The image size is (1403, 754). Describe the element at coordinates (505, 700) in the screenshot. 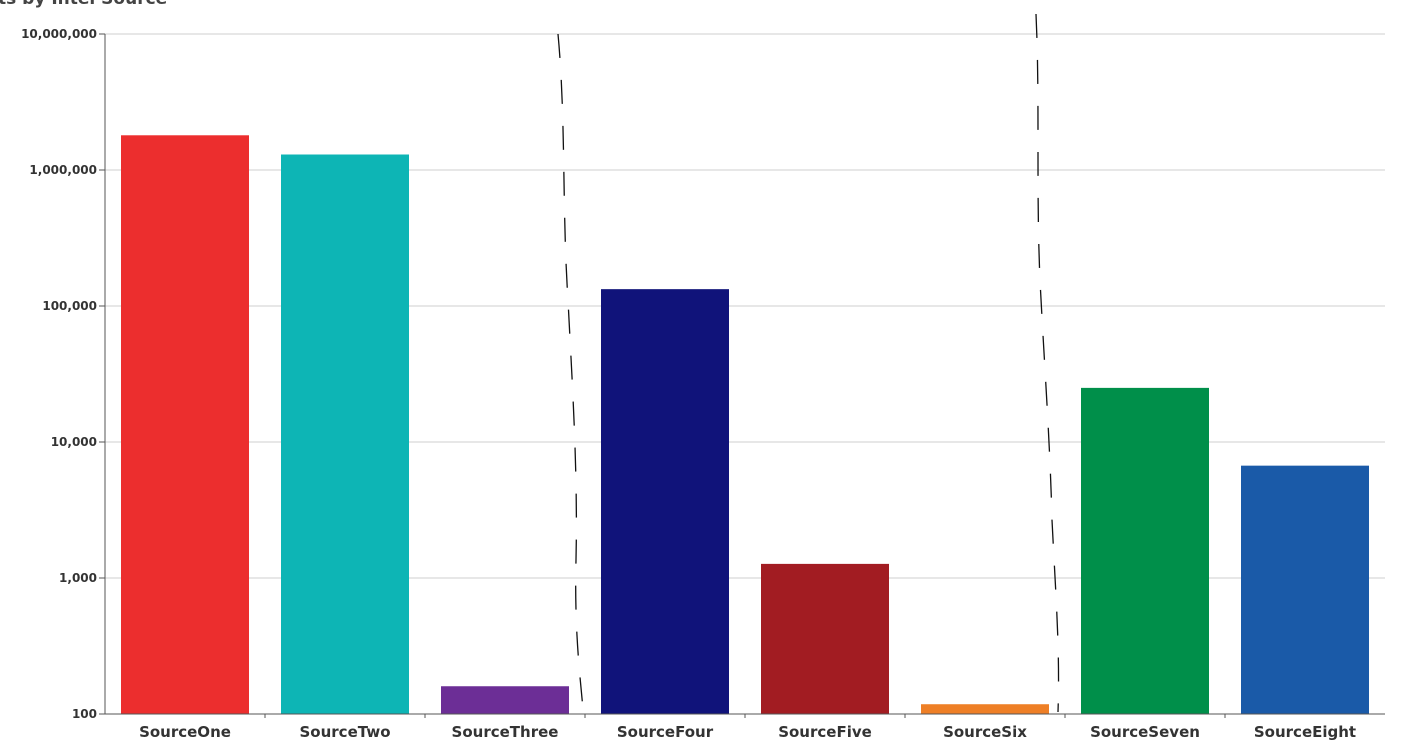

I see `bar-sourcethree` at that location.